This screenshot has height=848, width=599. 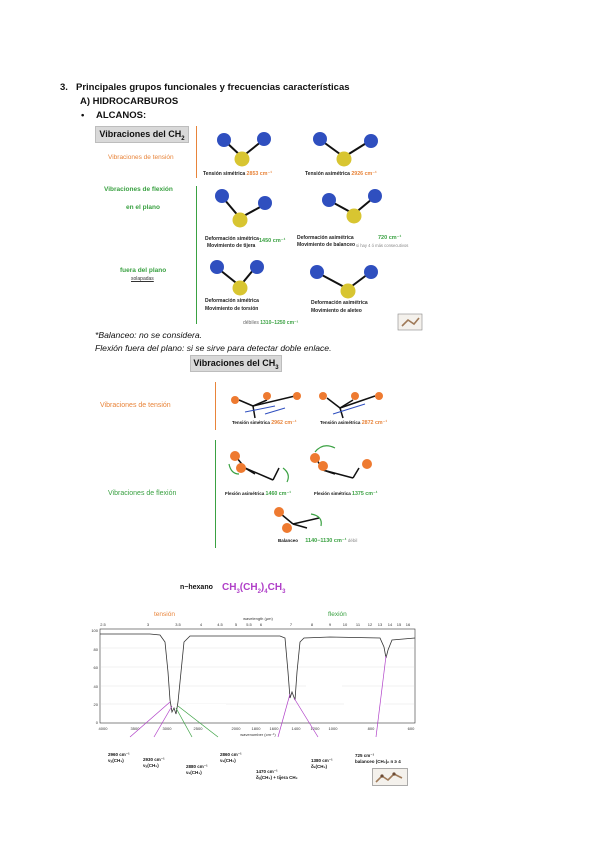 I want to click on formula-part-3: (CH, so click(x=248, y=587).